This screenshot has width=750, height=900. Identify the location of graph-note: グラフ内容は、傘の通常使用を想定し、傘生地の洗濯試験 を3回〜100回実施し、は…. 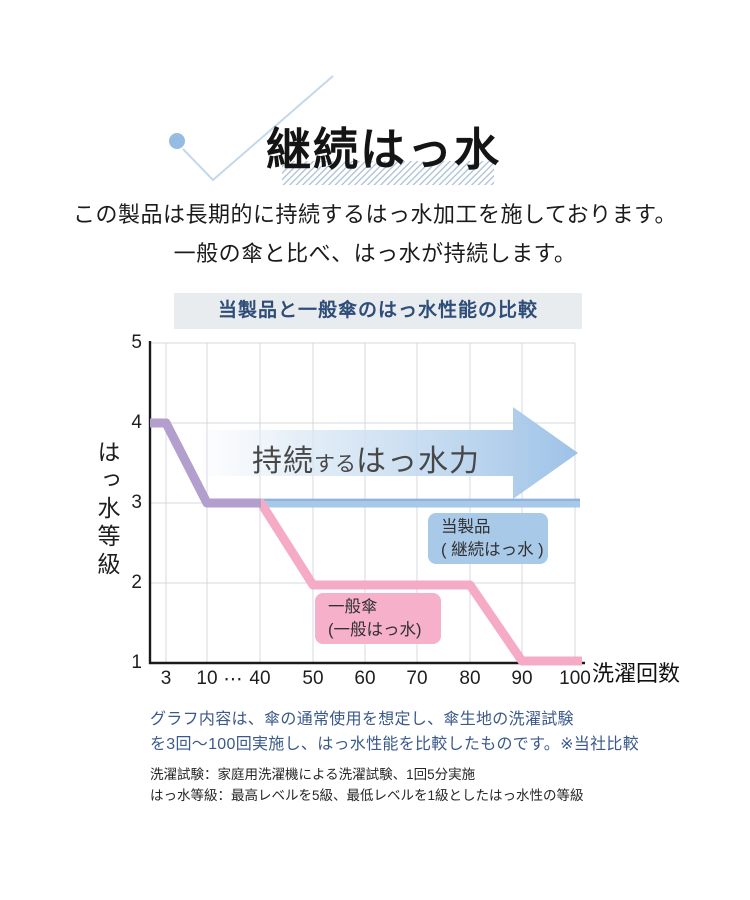
(394, 732).